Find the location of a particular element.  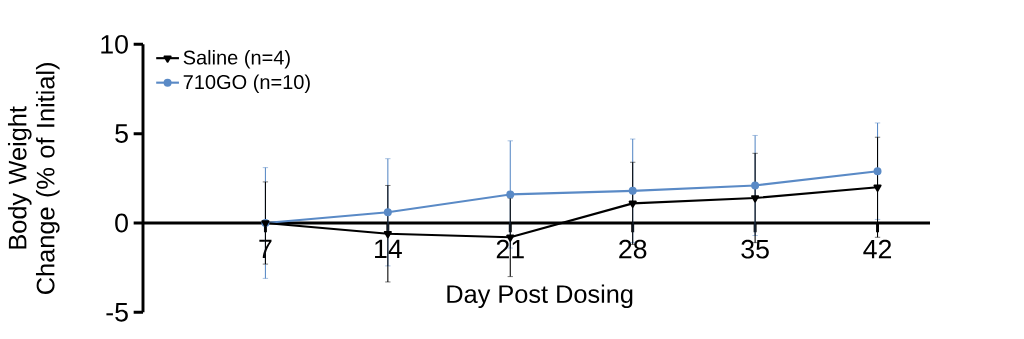

y-tick-label: 5 is located at coordinates (121, 133).